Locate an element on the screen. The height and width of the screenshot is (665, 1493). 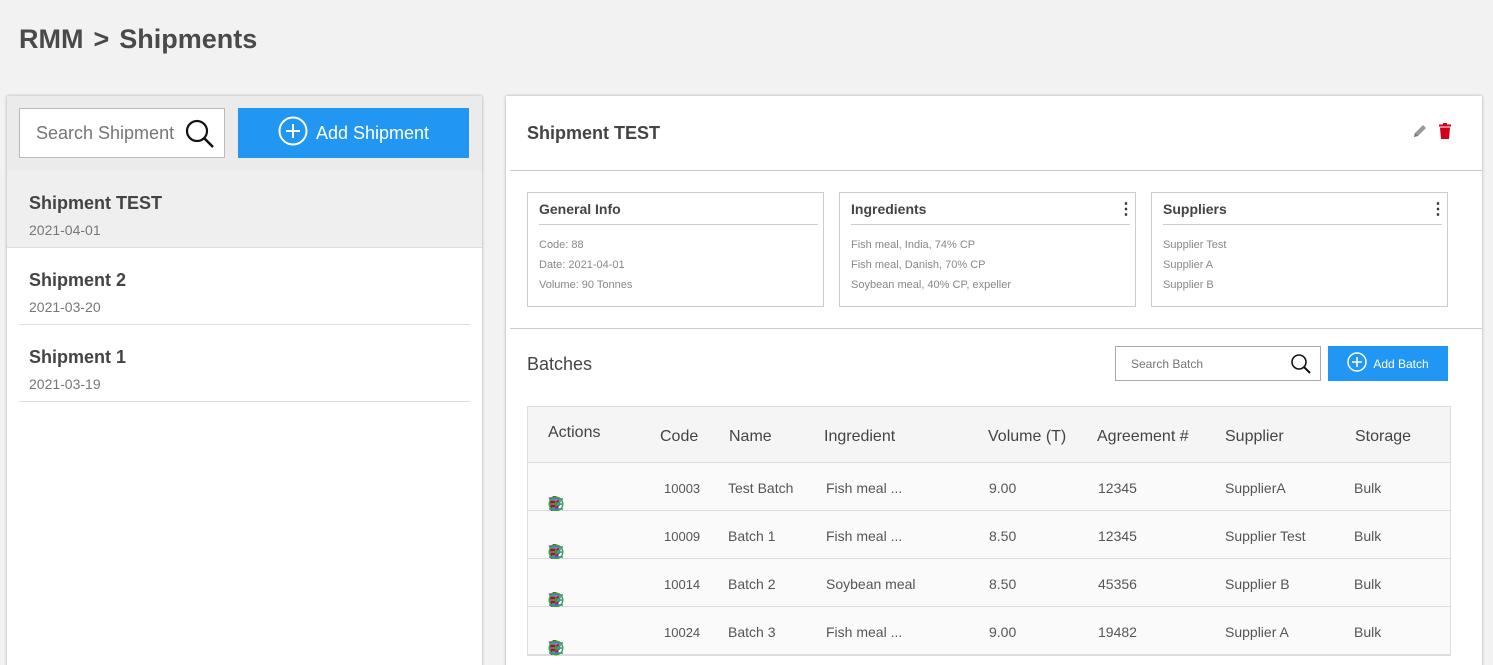
pencil-icon is located at coordinates (1420, 133).